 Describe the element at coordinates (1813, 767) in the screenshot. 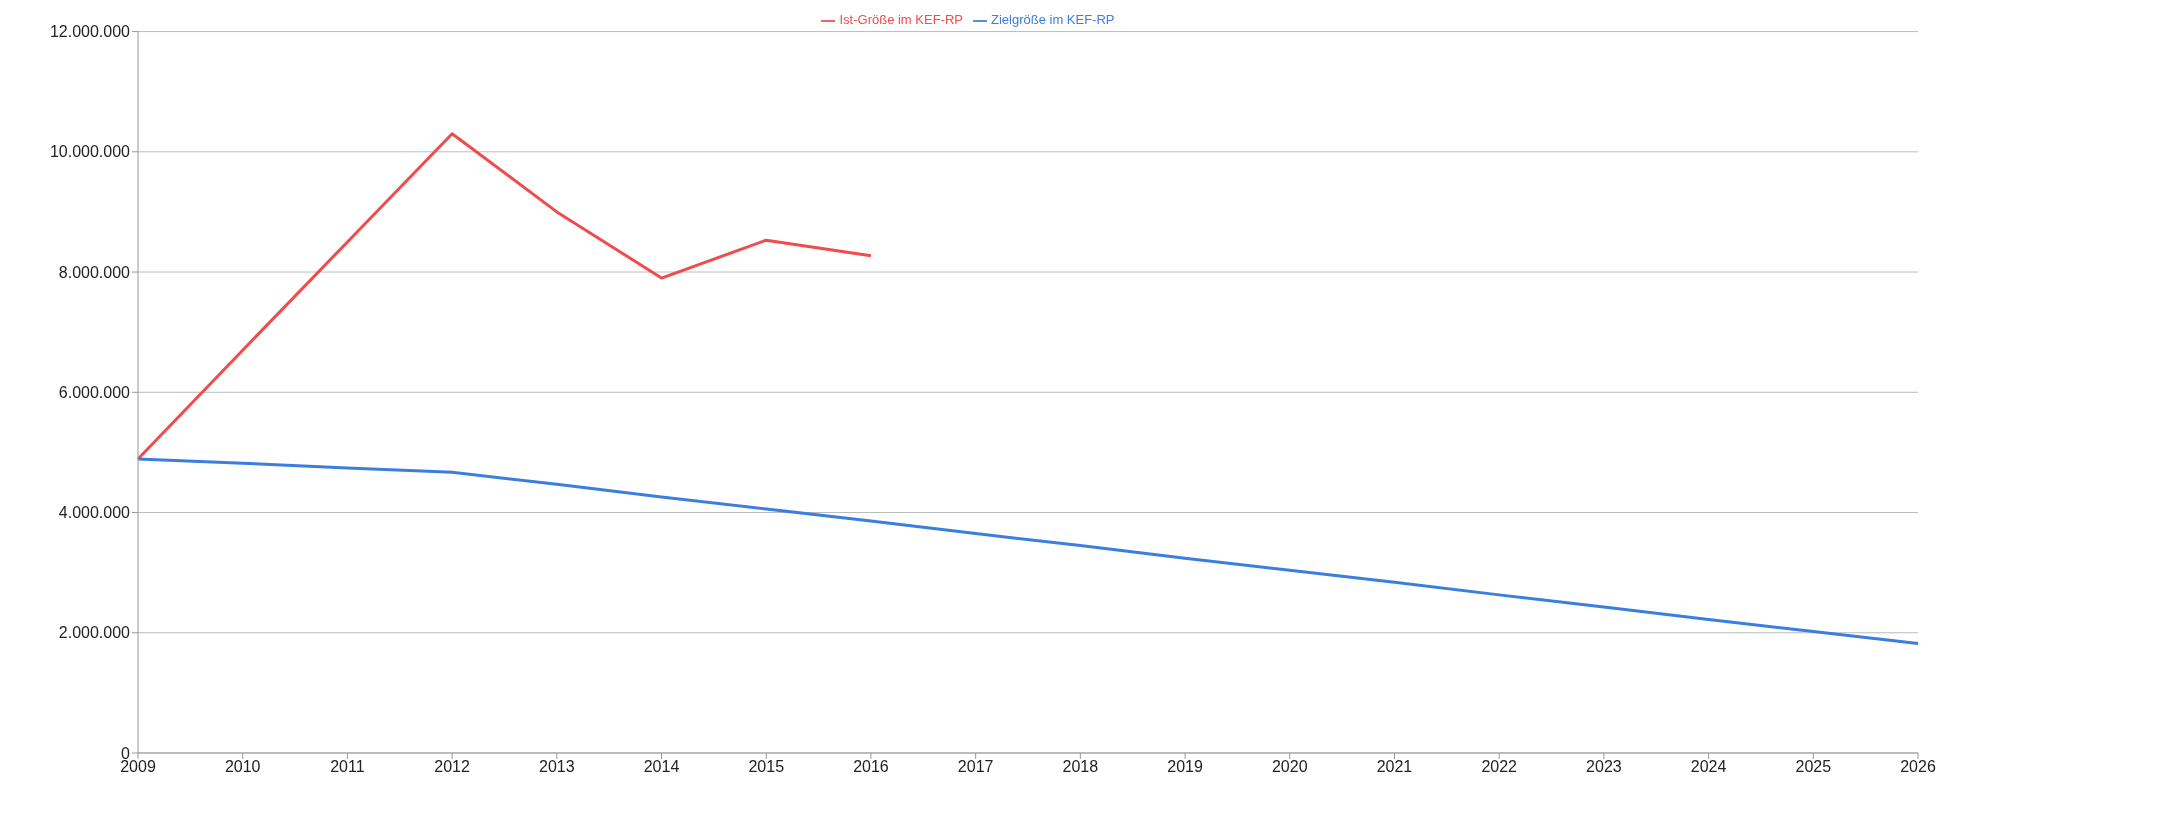

I see `x-tick-label: 2025` at that location.